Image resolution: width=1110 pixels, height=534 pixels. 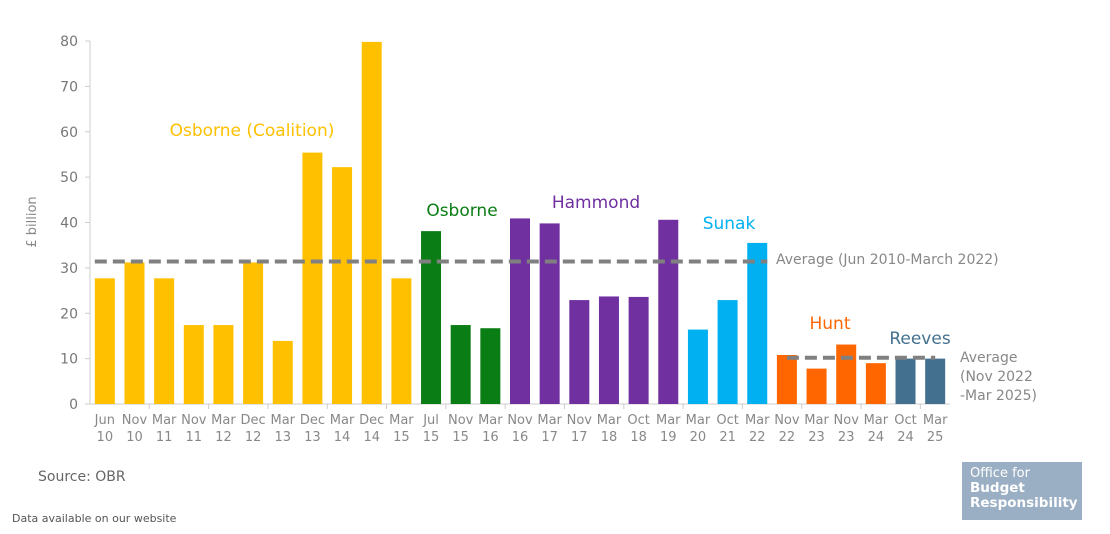 I want to click on obr-logo: Office for Budget Responsibility, so click(x=1022, y=491).